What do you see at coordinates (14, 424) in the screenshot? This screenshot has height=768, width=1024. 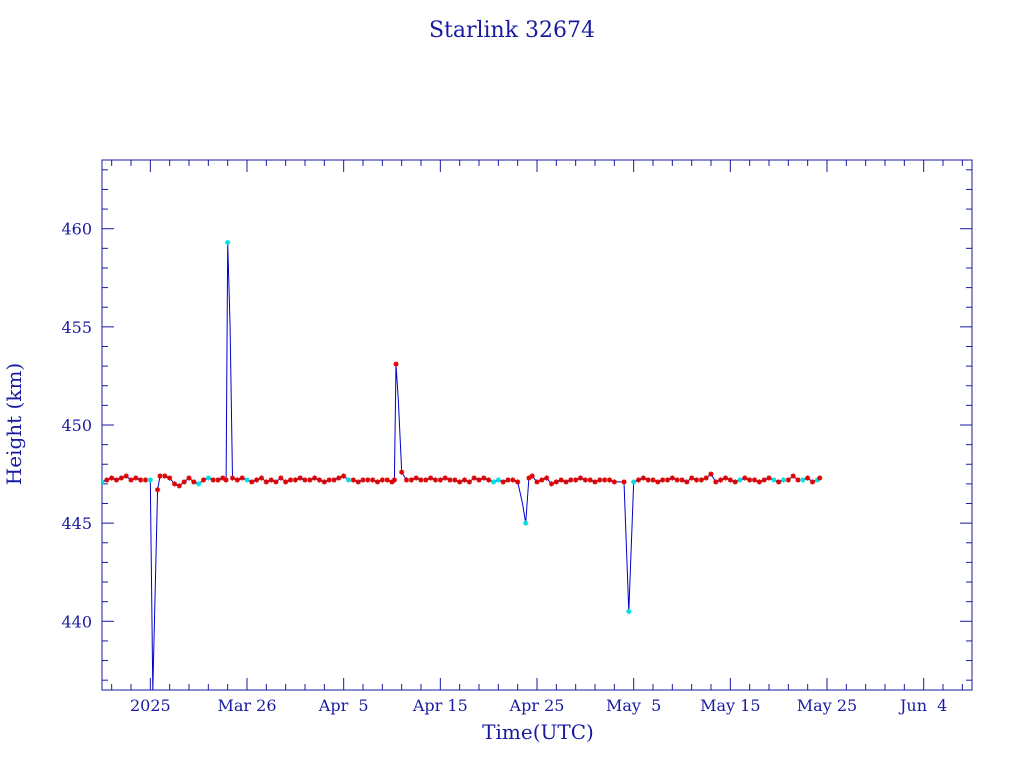 I see `y-axis-label: Height (km)` at bounding box center [14, 424].